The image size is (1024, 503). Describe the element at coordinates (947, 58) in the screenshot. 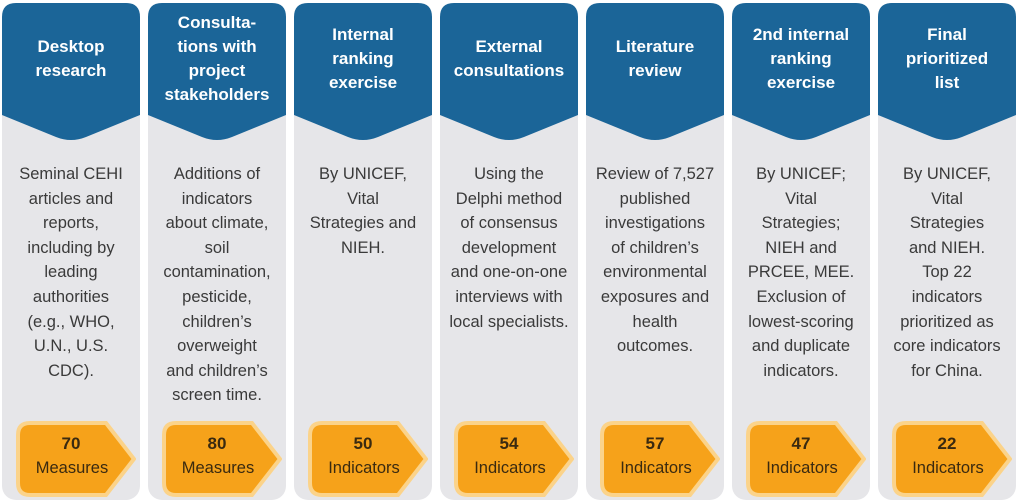

I see `step-title: Final prioritized list` at that location.